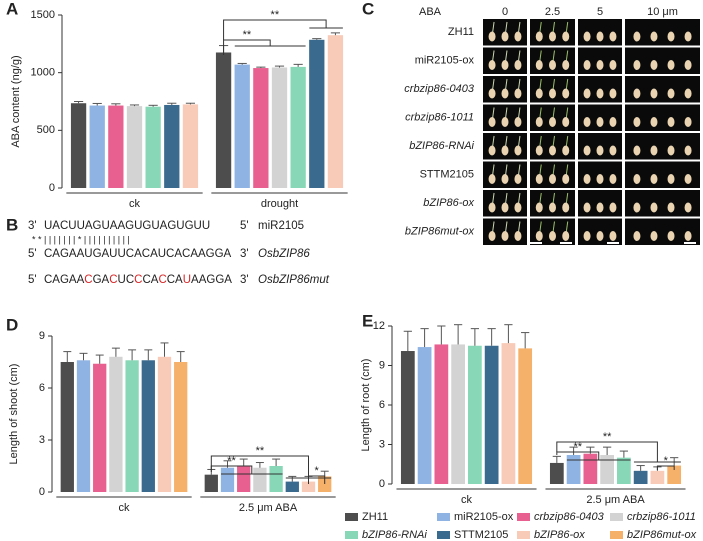 This screenshot has height=541, width=703. I want to click on photo-row-label: bZIP86mut-ox, so click(440, 232).